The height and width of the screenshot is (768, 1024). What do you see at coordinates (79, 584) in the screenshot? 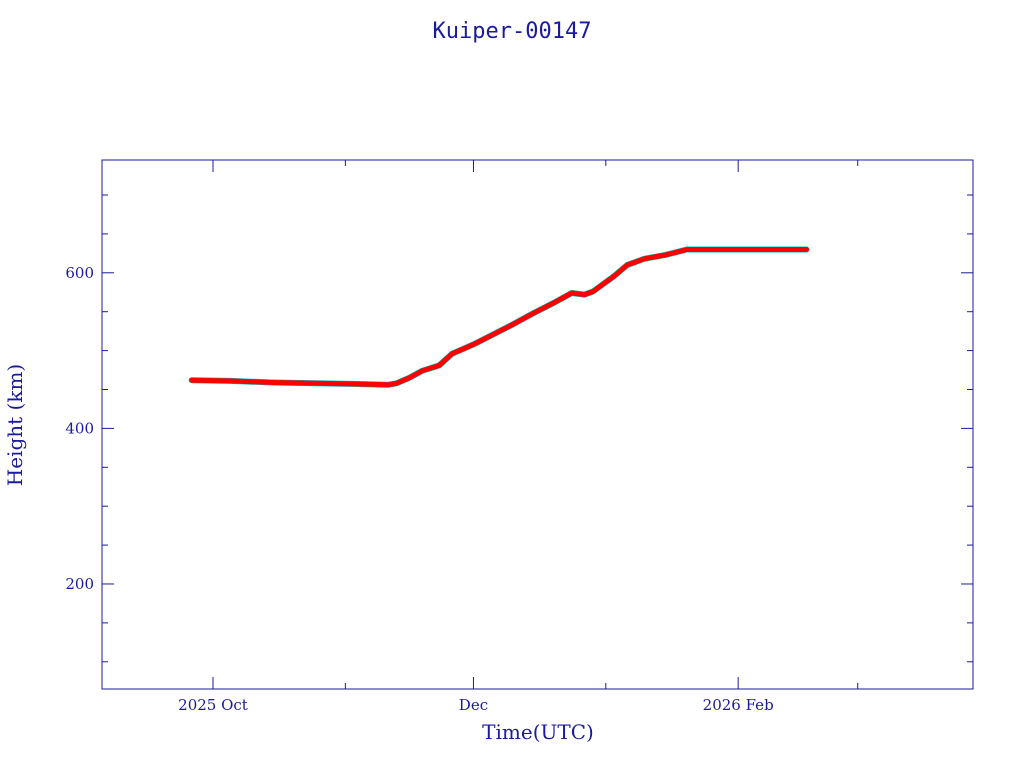
I see `y-tick-label: 200` at bounding box center [79, 584].